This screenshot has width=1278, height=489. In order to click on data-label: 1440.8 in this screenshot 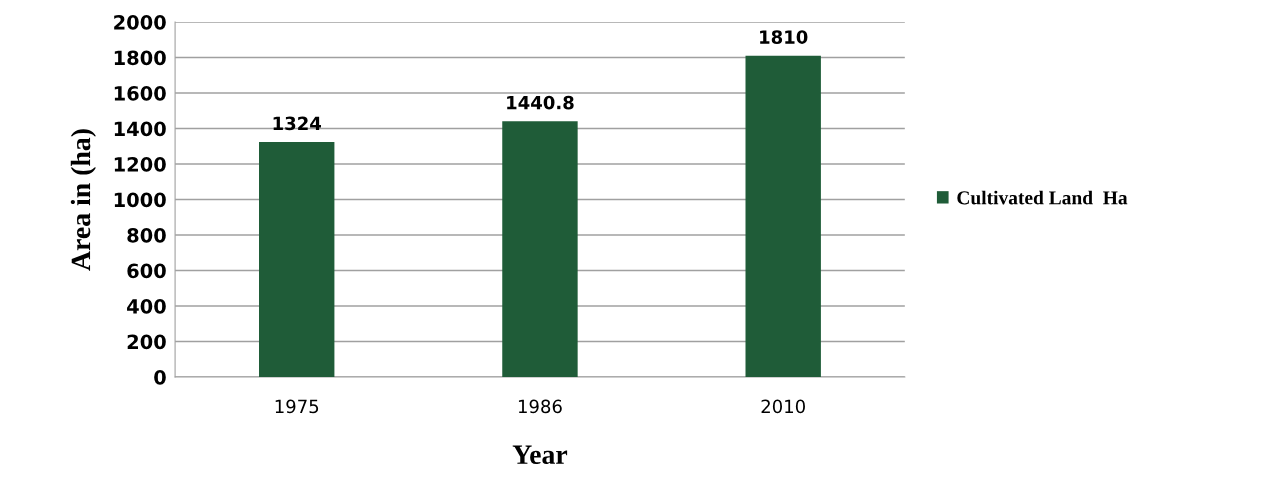, I will do `click(540, 102)`.